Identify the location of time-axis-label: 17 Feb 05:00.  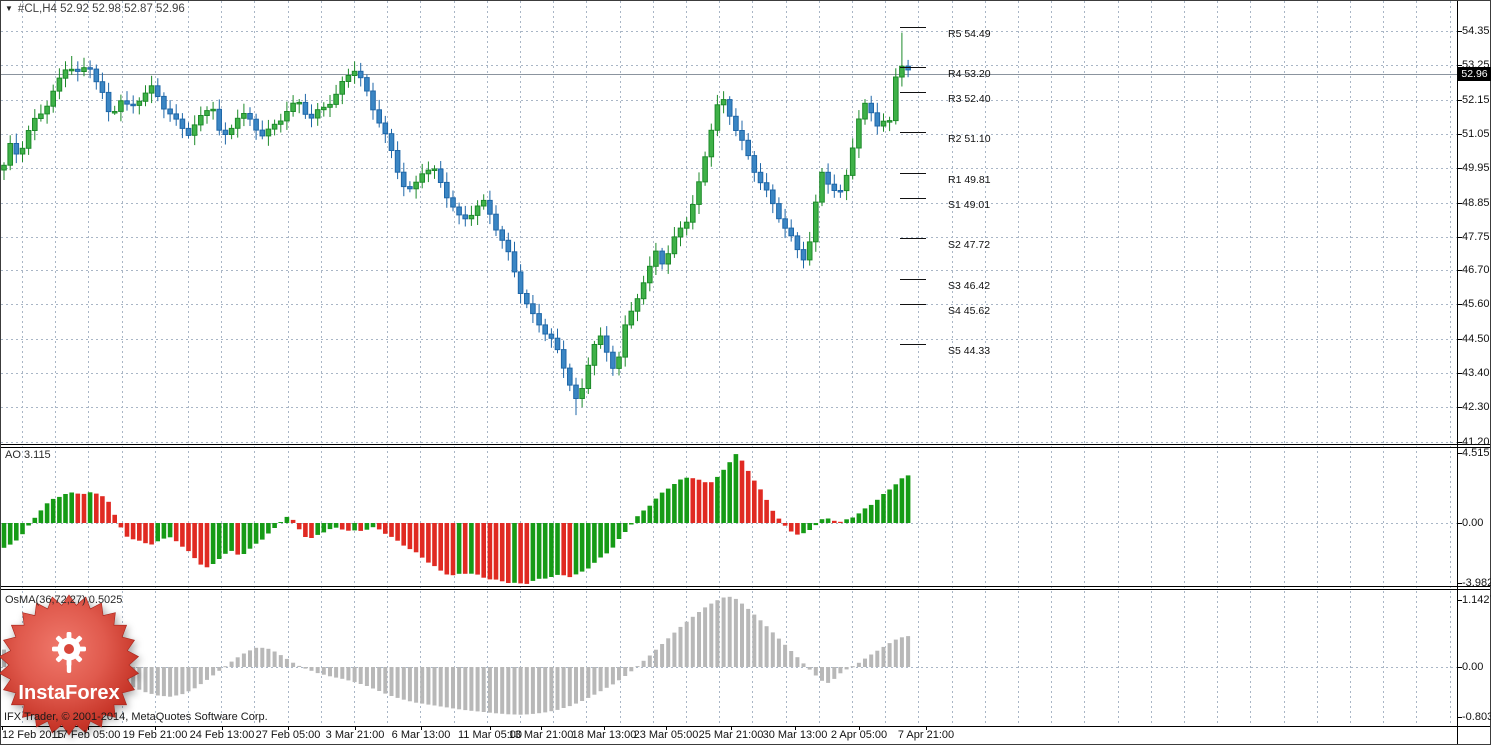
(88, 735).